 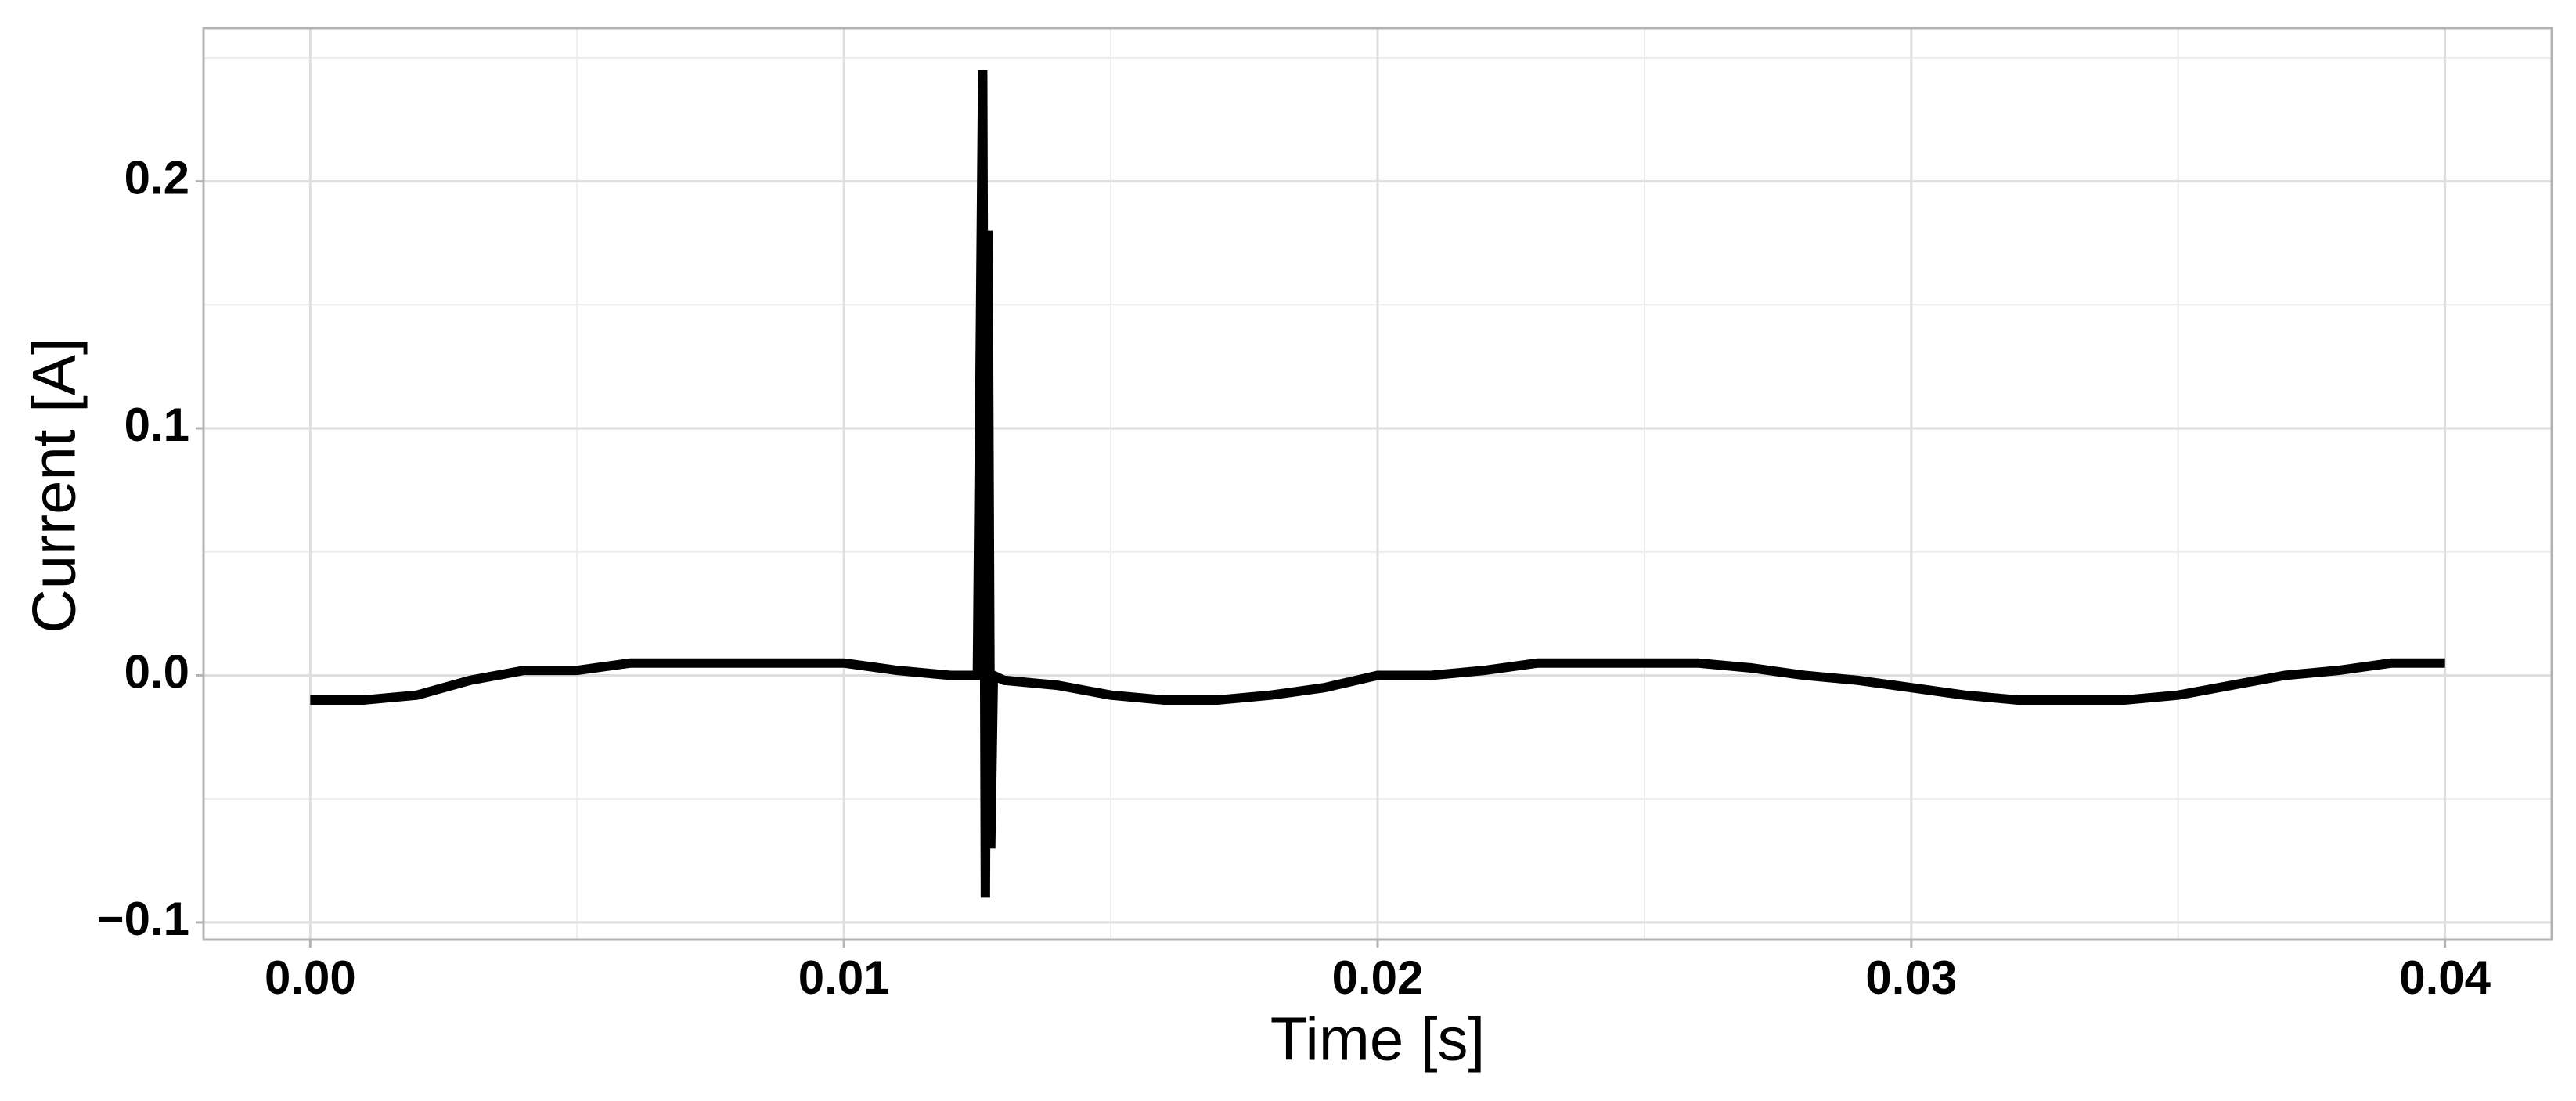 I want to click on y-tick-label: 0.2, so click(x=156, y=177).